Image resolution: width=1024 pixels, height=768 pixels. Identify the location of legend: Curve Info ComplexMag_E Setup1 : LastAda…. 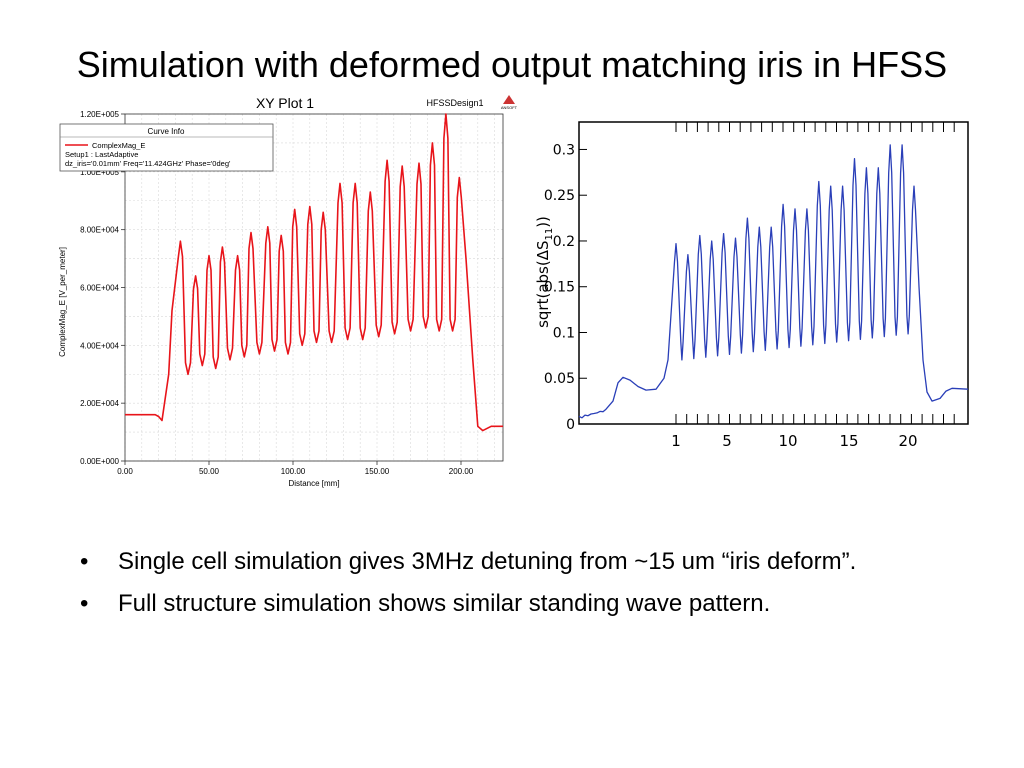
(166, 147).